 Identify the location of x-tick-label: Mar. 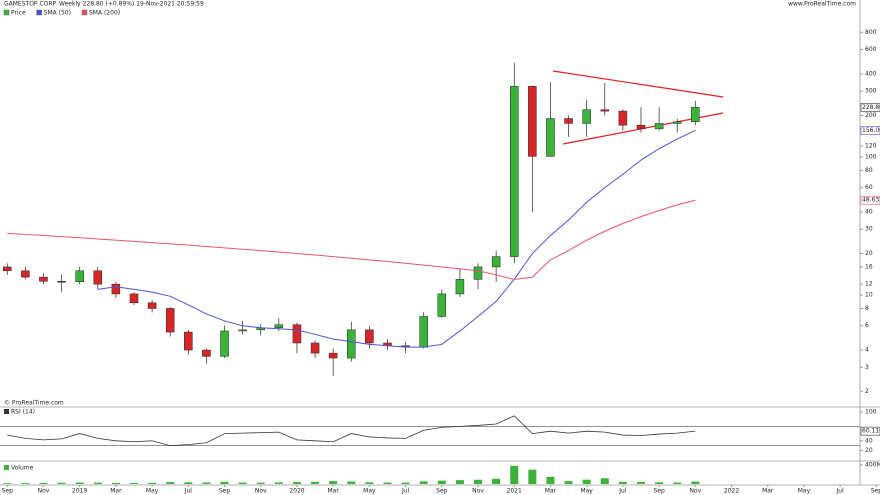
(768, 491).